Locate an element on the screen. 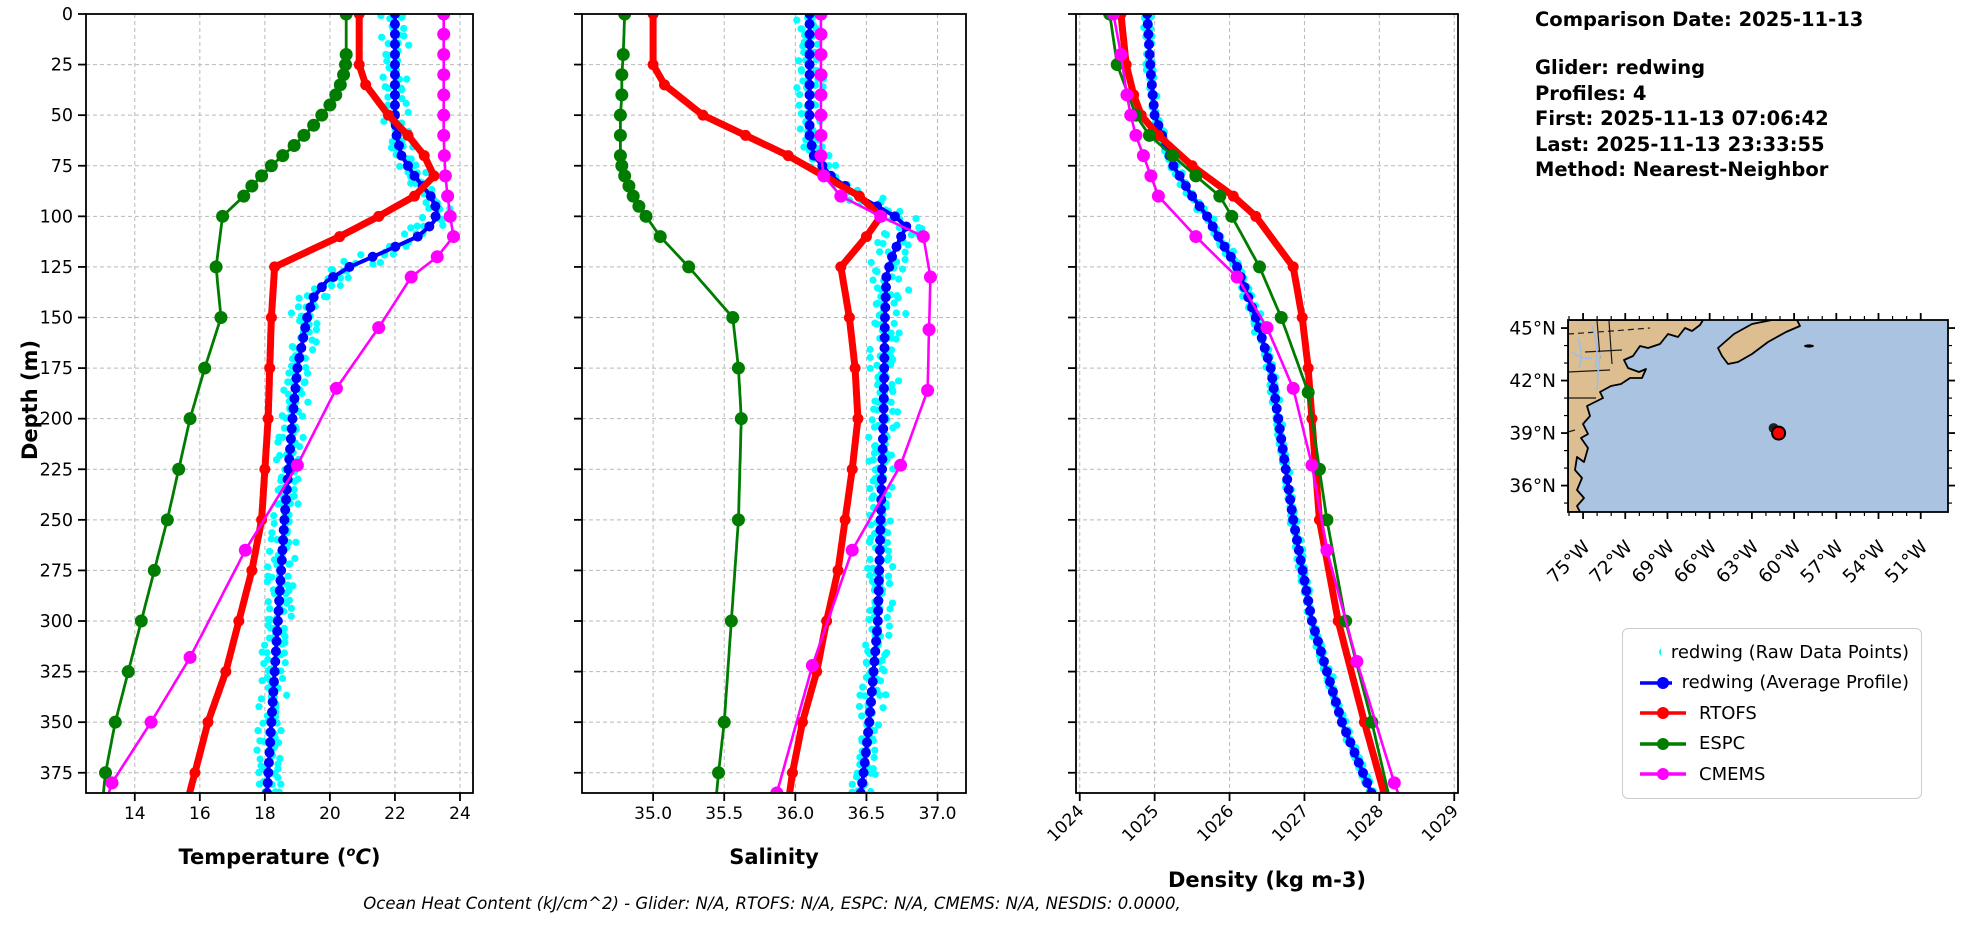  legend-label: redwing (Average Profile) is located at coordinates (1795, 683).